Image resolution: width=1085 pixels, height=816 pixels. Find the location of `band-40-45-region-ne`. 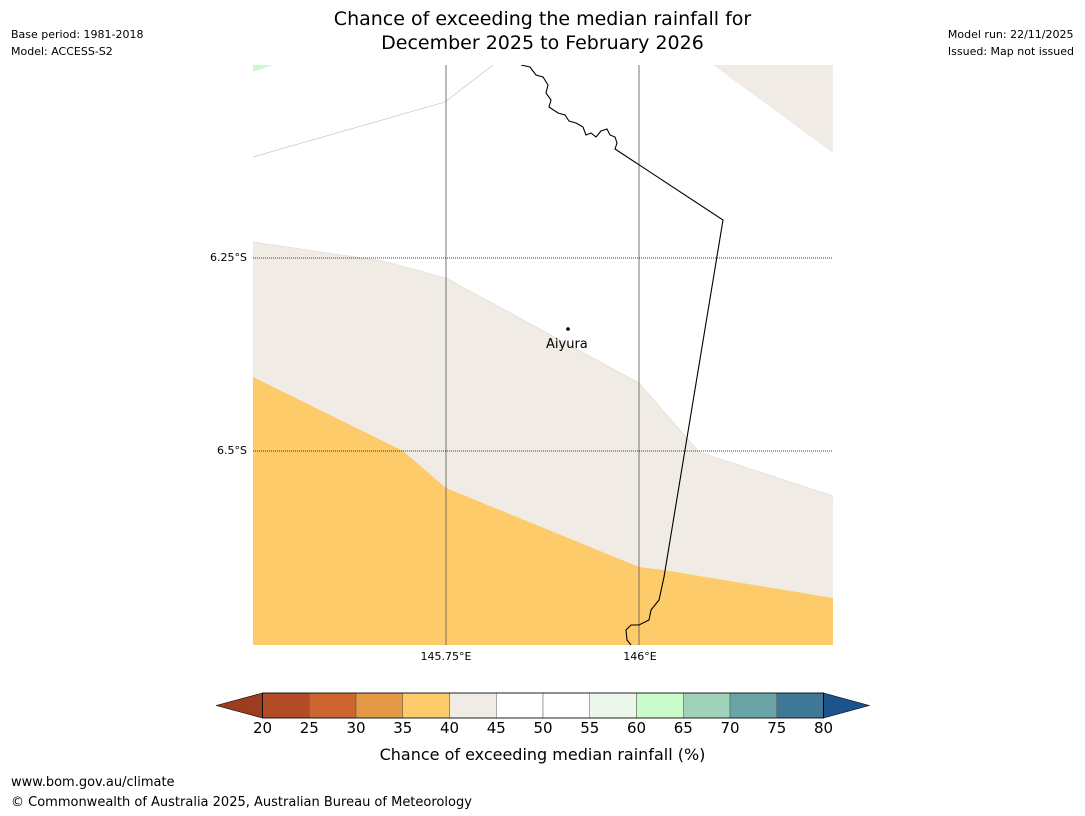

band-40-45-region-ne is located at coordinates (773, 109).